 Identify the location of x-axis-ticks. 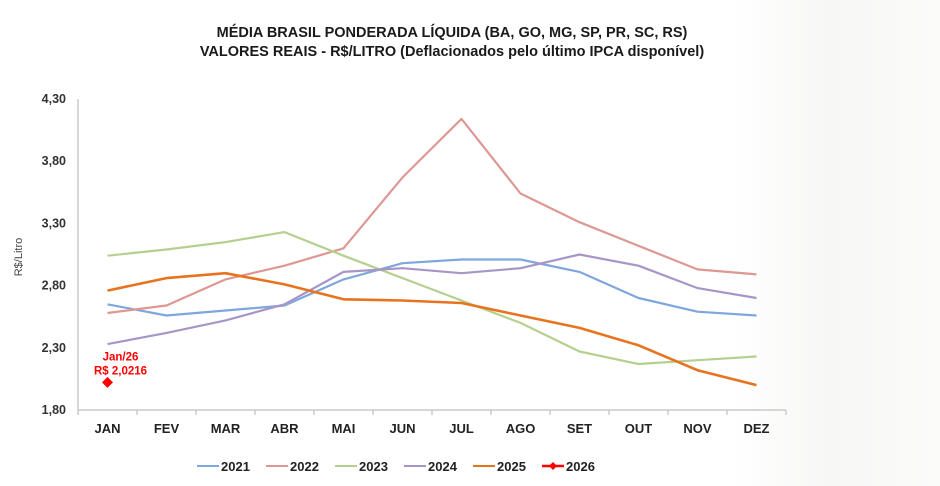
(432, 412).